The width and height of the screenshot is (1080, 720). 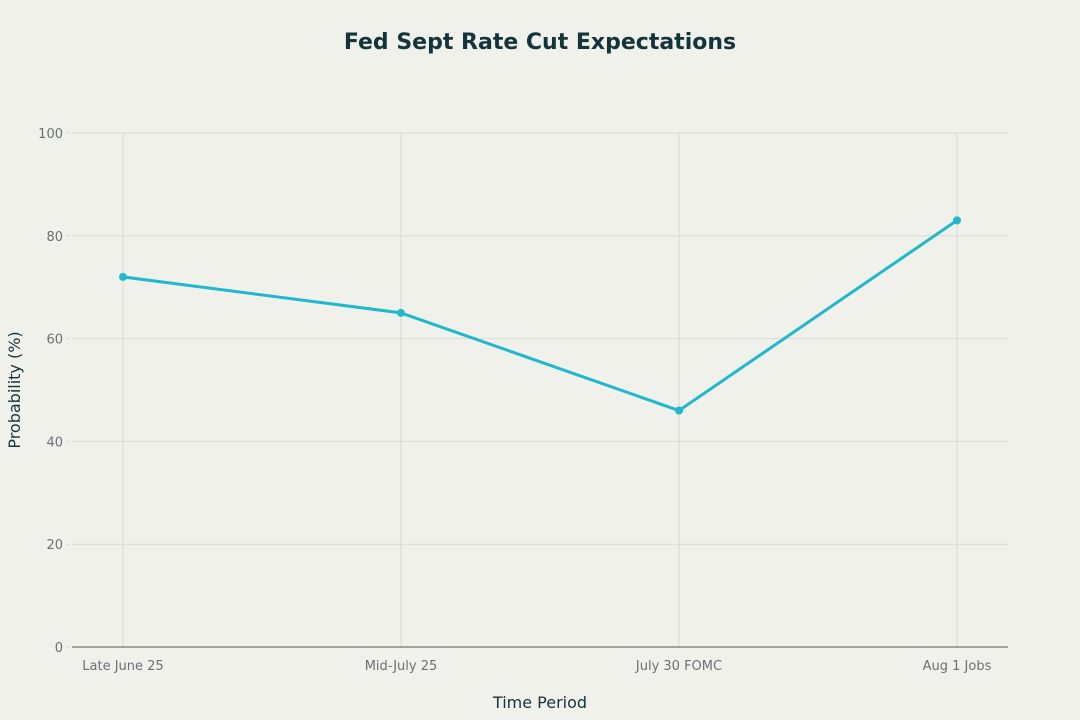 I want to click on x-axis-title: Time Period, so click(x=539, y=702).